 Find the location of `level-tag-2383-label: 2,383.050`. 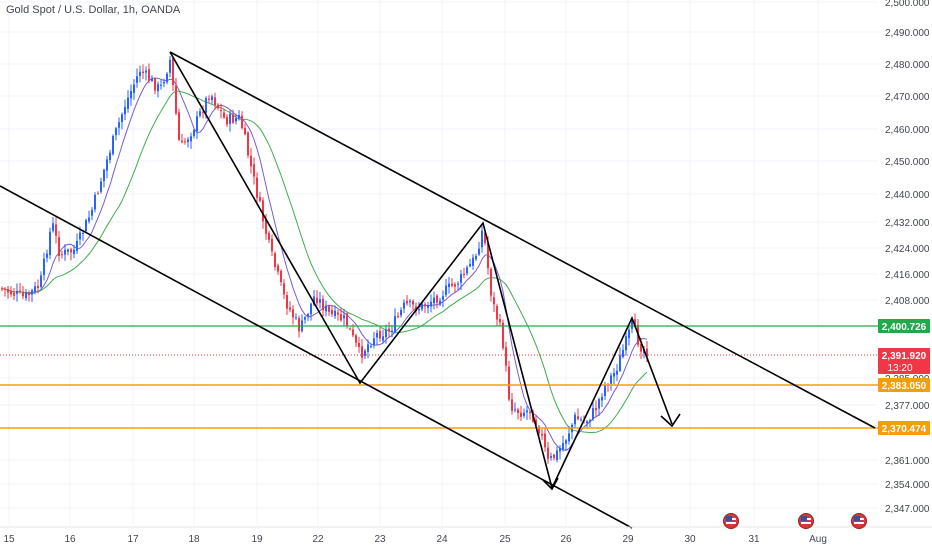

level-tag-2383-label: 2,383.050 is located at coordinates (904, 386).